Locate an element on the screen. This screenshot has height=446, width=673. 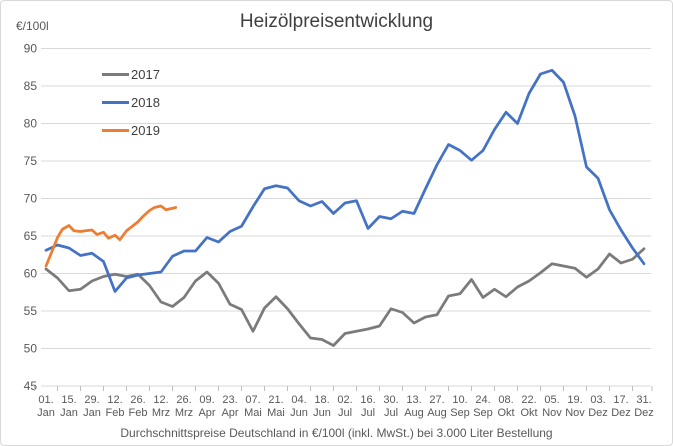
x-tick-label-day: 04. is located at coordinates (298, 400).